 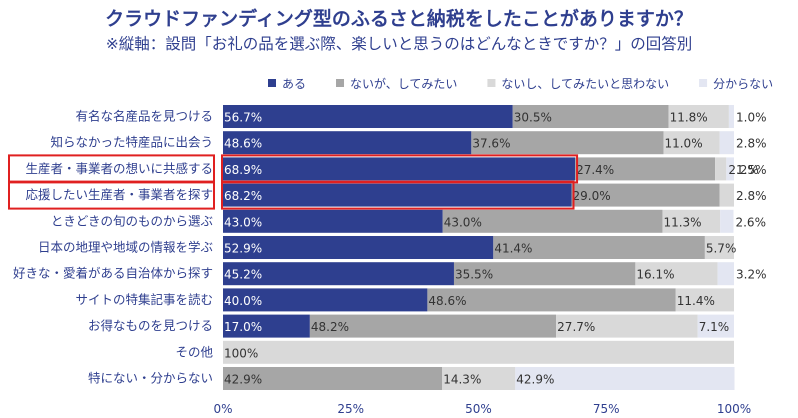 I want to click on legend-label: 分からない, so click(x=743, y=84).